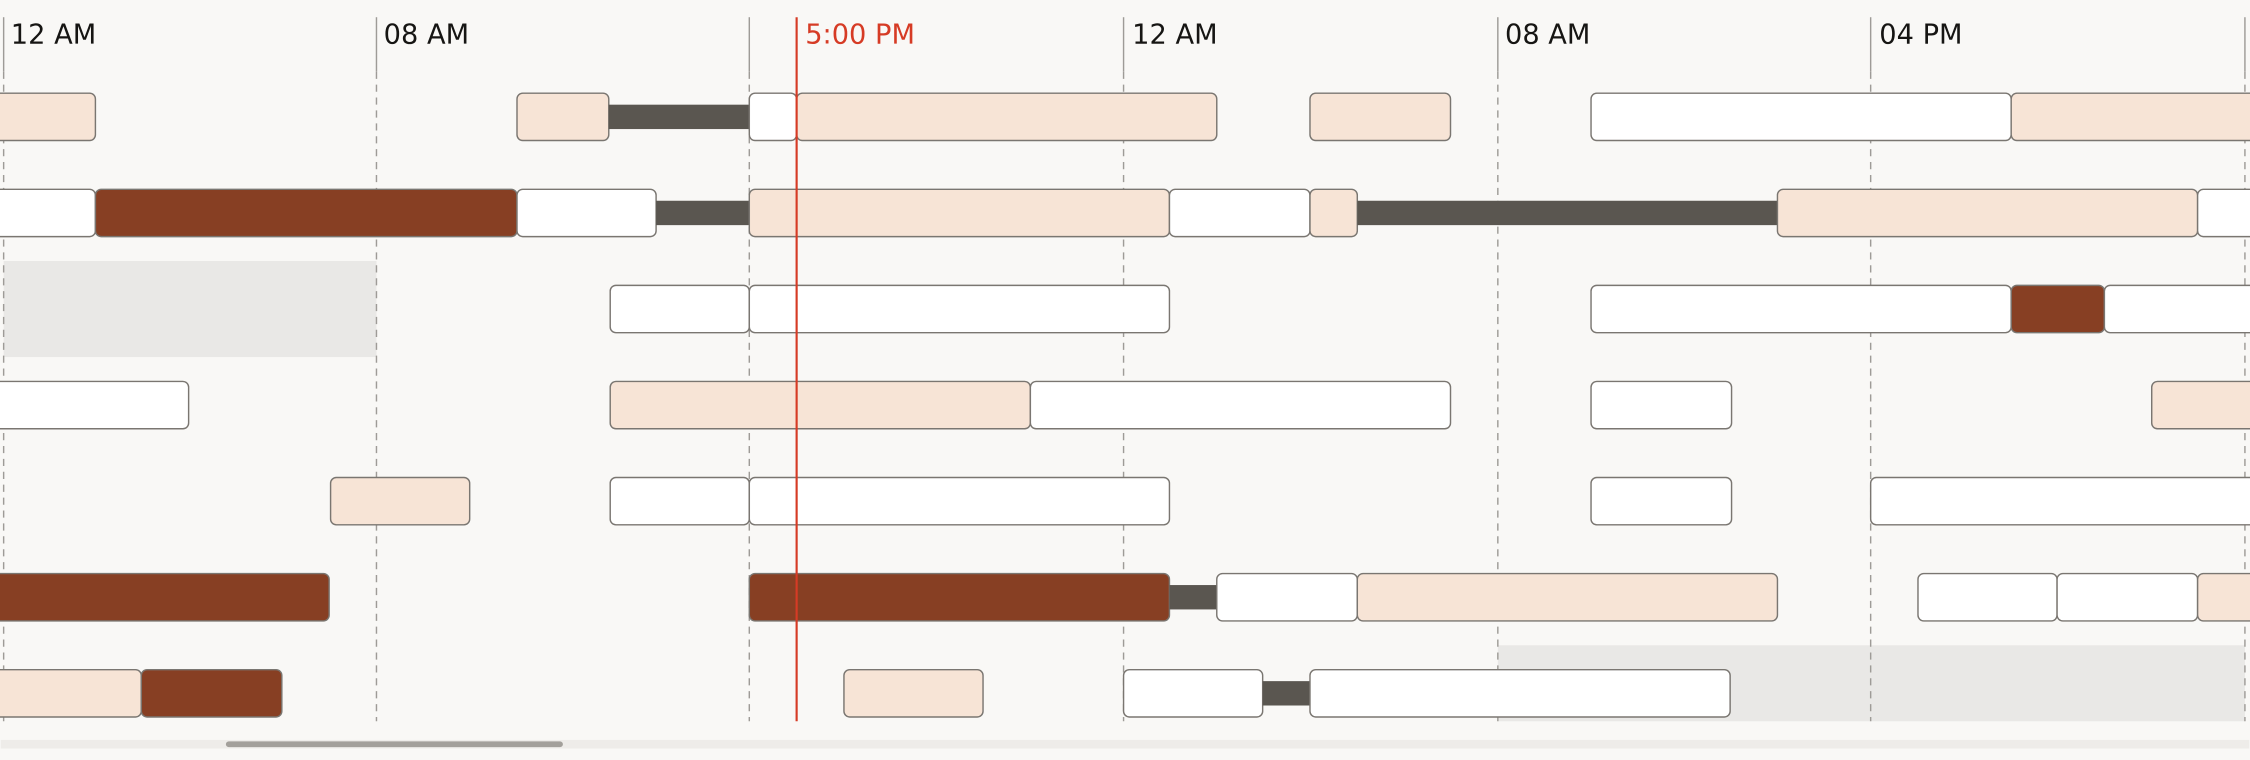 The width and height of the screenshot is (2250, 760). I want to click on shaded-block, so click(190, 309).